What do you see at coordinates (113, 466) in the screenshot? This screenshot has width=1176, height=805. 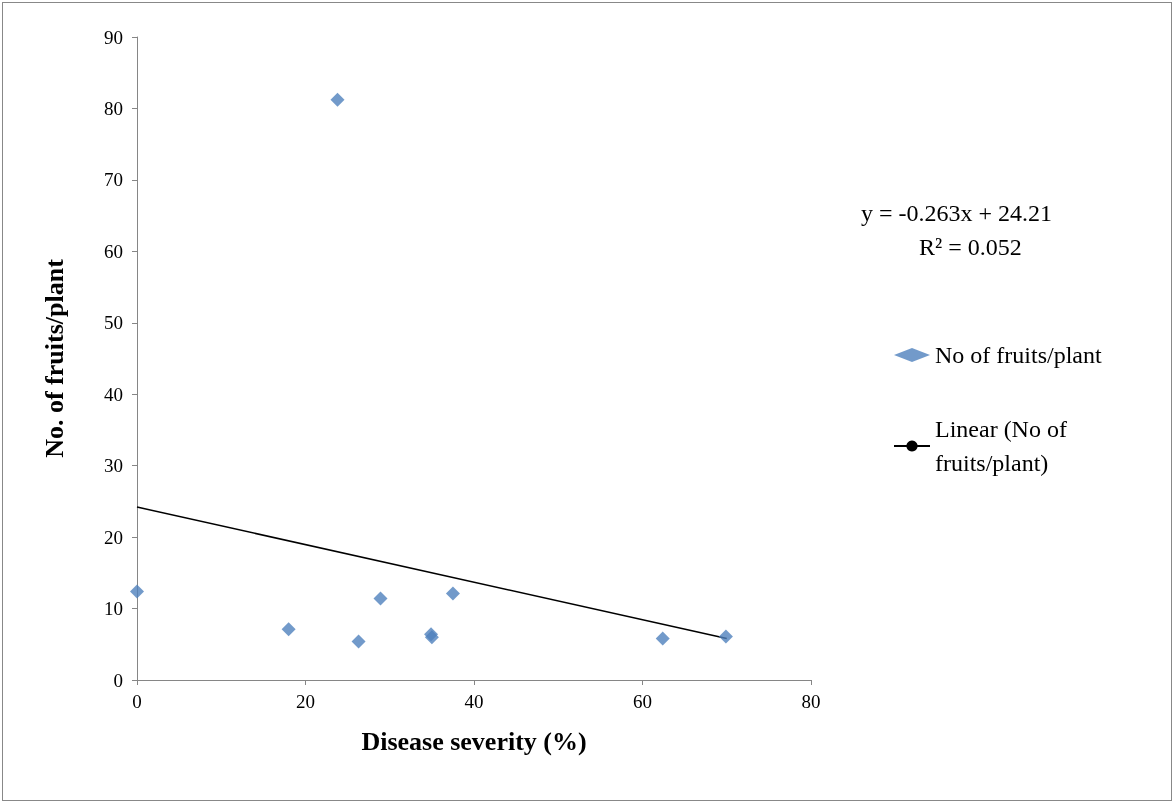 I see `y-tick-label: 30` at bounding box center [113, 466].